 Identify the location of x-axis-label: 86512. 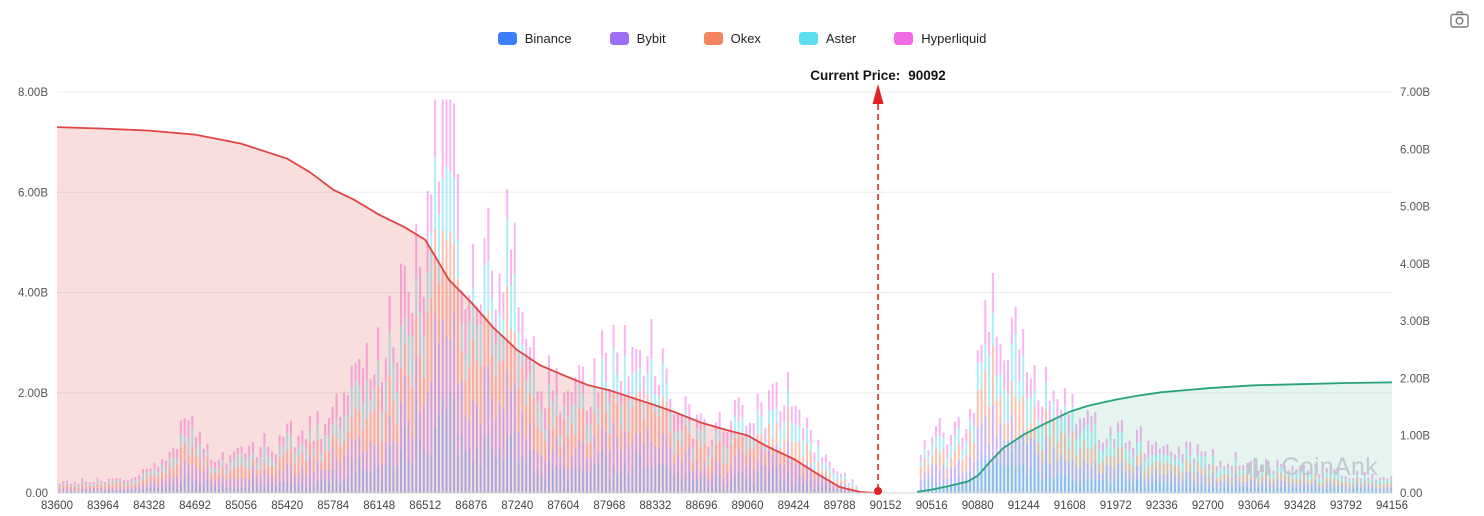
(425, 506).